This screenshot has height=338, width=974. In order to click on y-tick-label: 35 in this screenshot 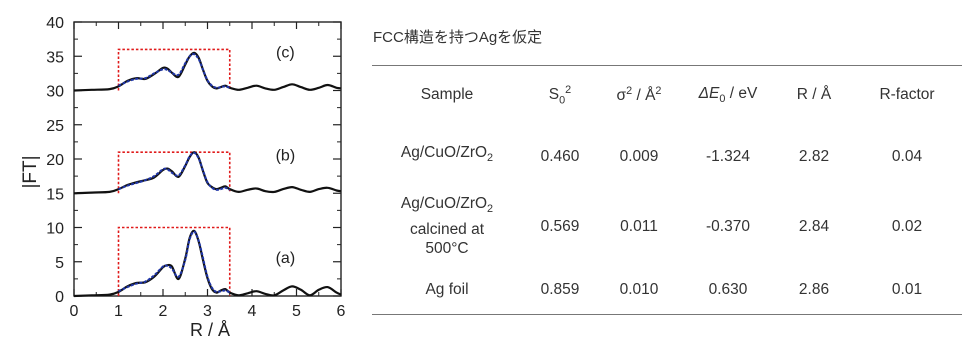, I will do `click(55, 57)`.